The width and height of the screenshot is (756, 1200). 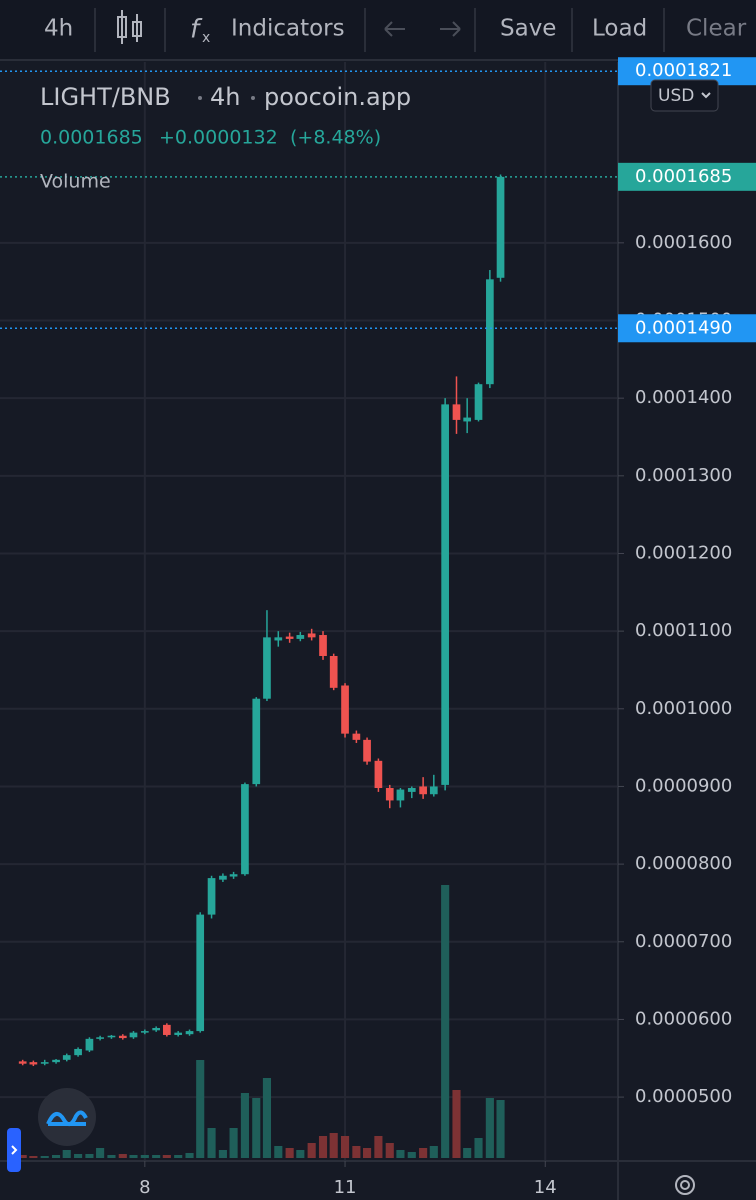 I want to click on y-tick-label: 0.0001400, so click(x=683, y=397).